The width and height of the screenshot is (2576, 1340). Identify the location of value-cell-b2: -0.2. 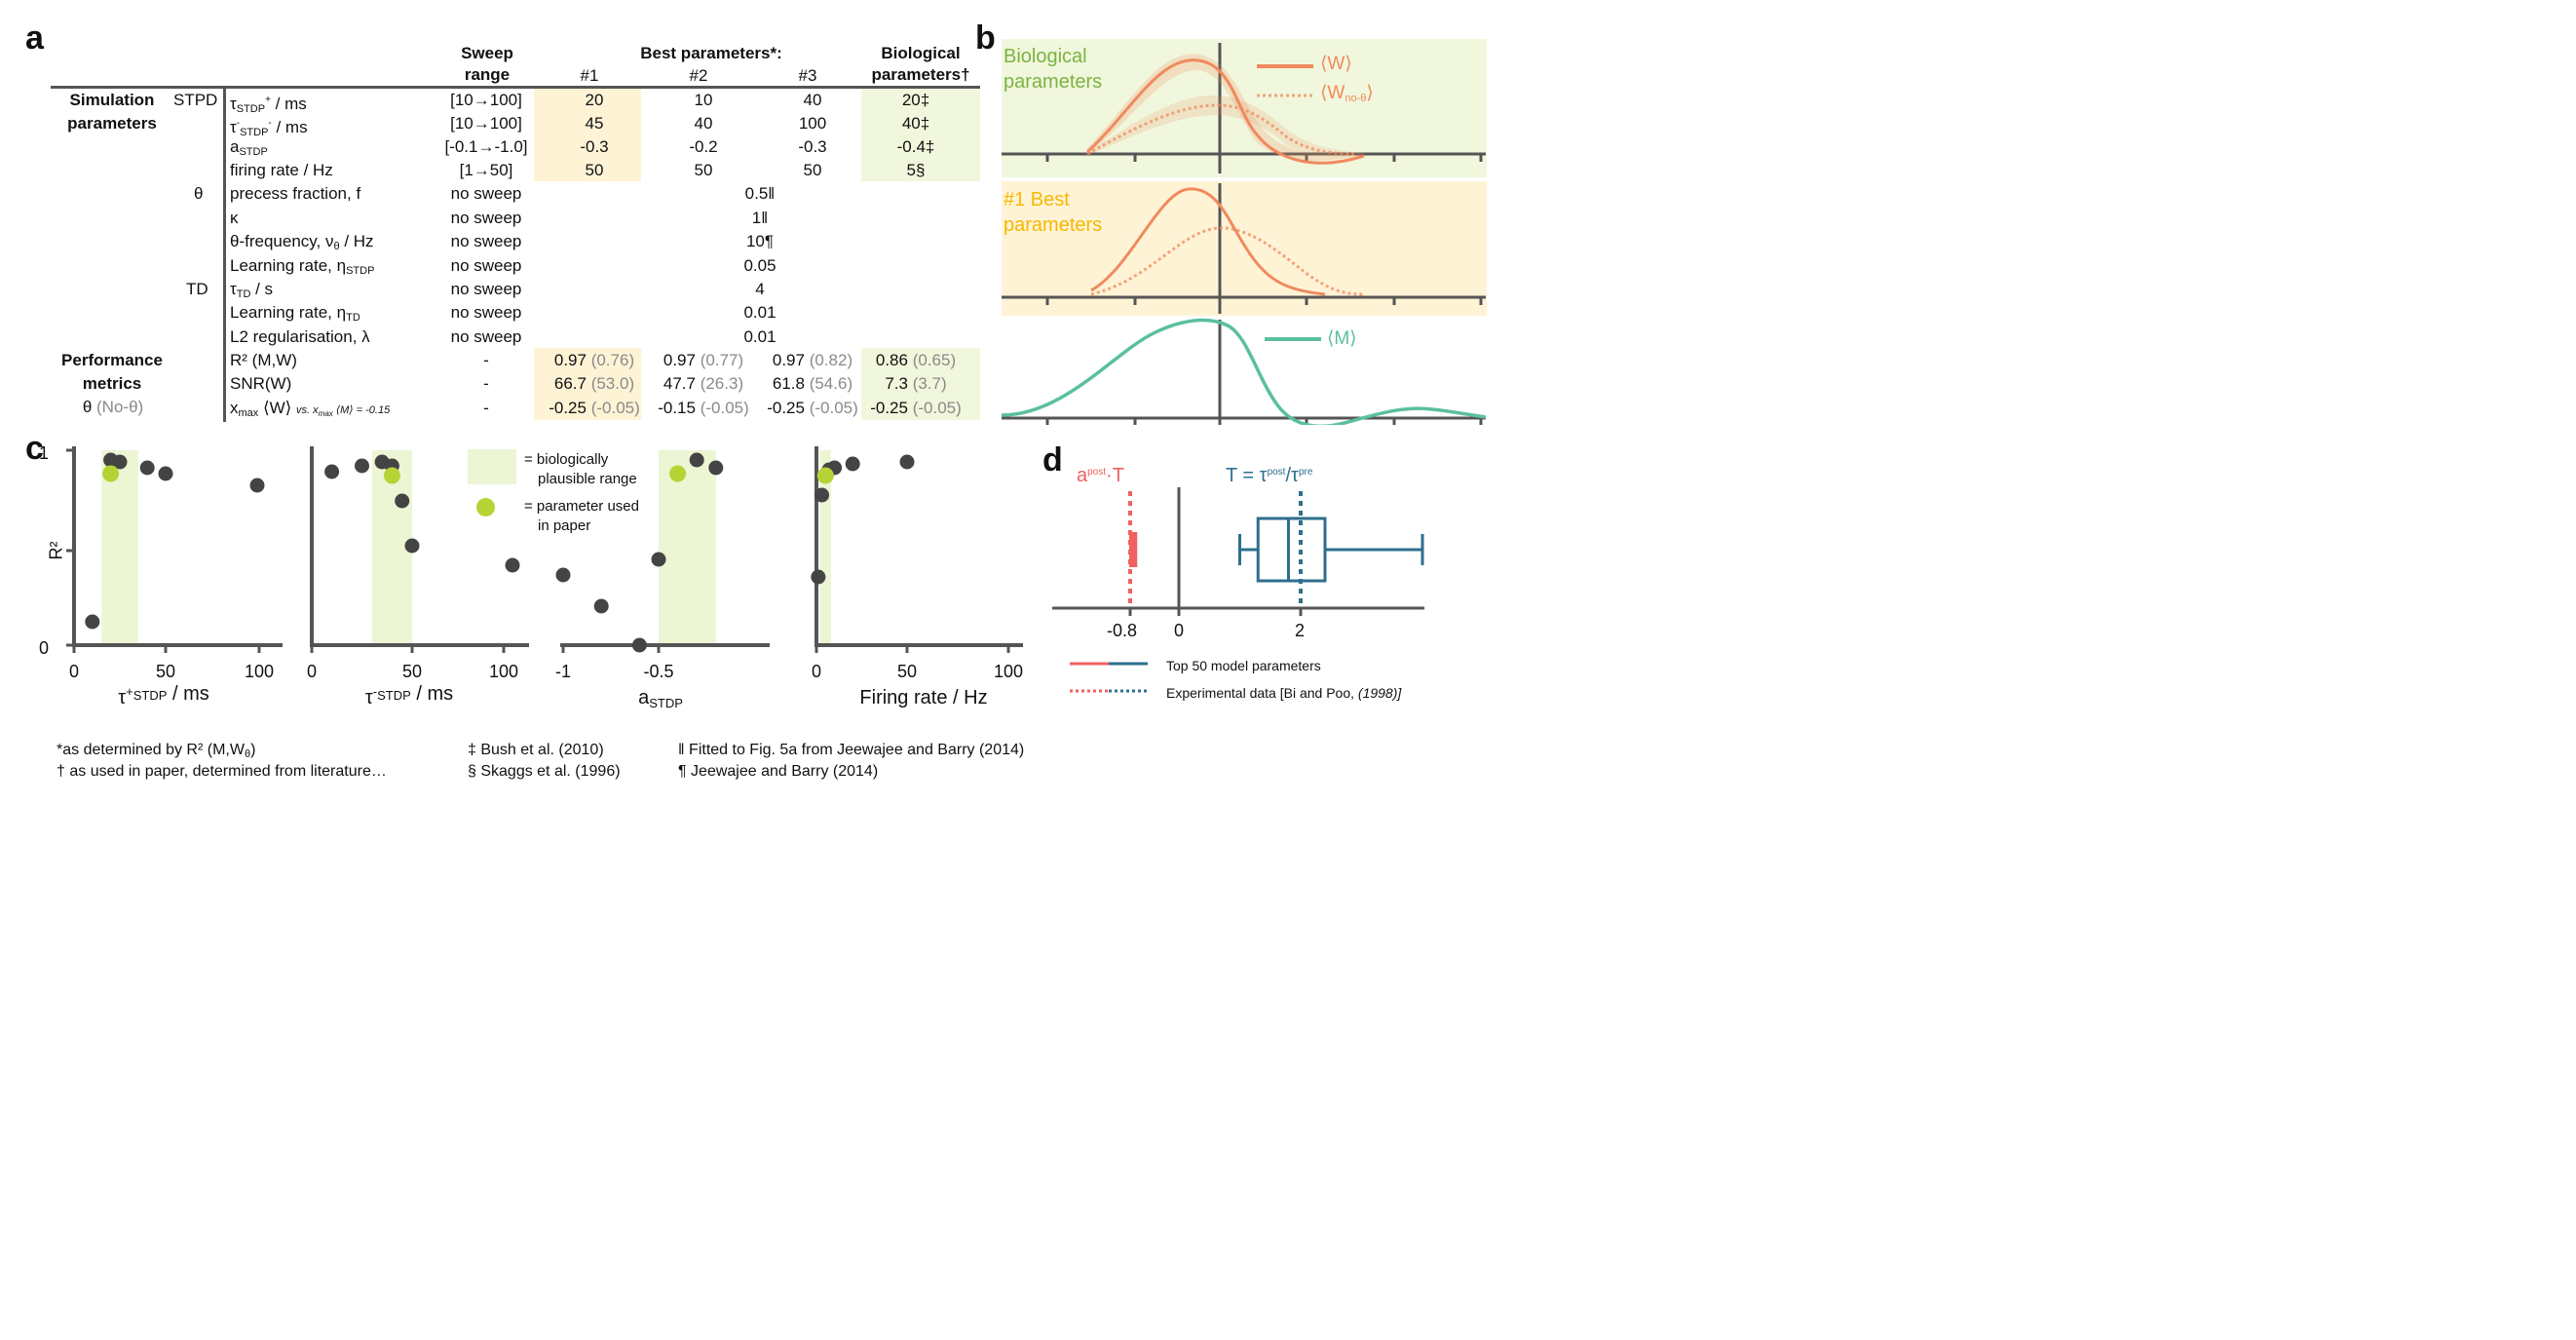
(703, 147).